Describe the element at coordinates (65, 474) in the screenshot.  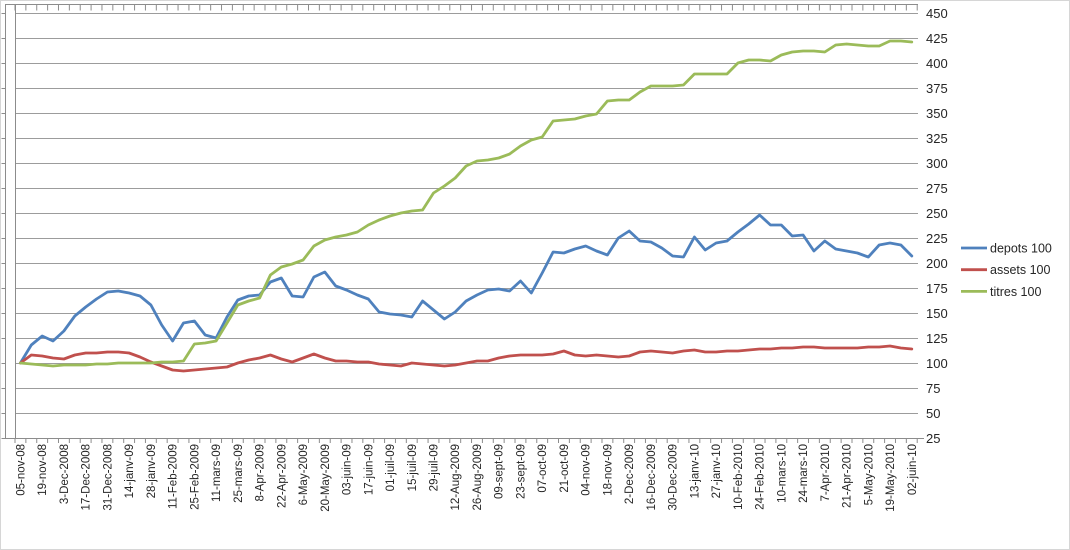
I see `x-axis-tick-label: 3-Dec-2008` at that location.